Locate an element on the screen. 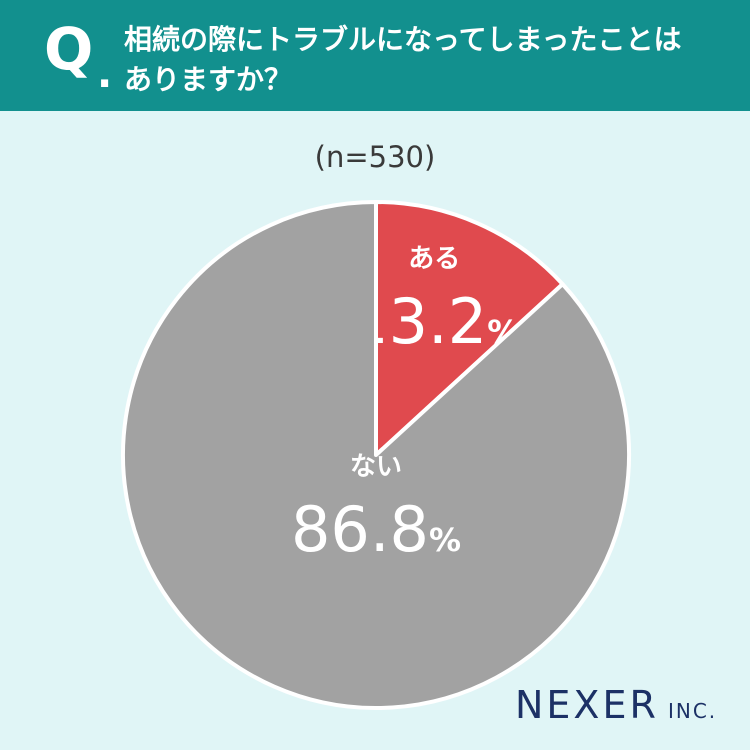 The width and height of the screenshot is (750, 750). slice-category-label: ある is located at coordinates (434, 259).